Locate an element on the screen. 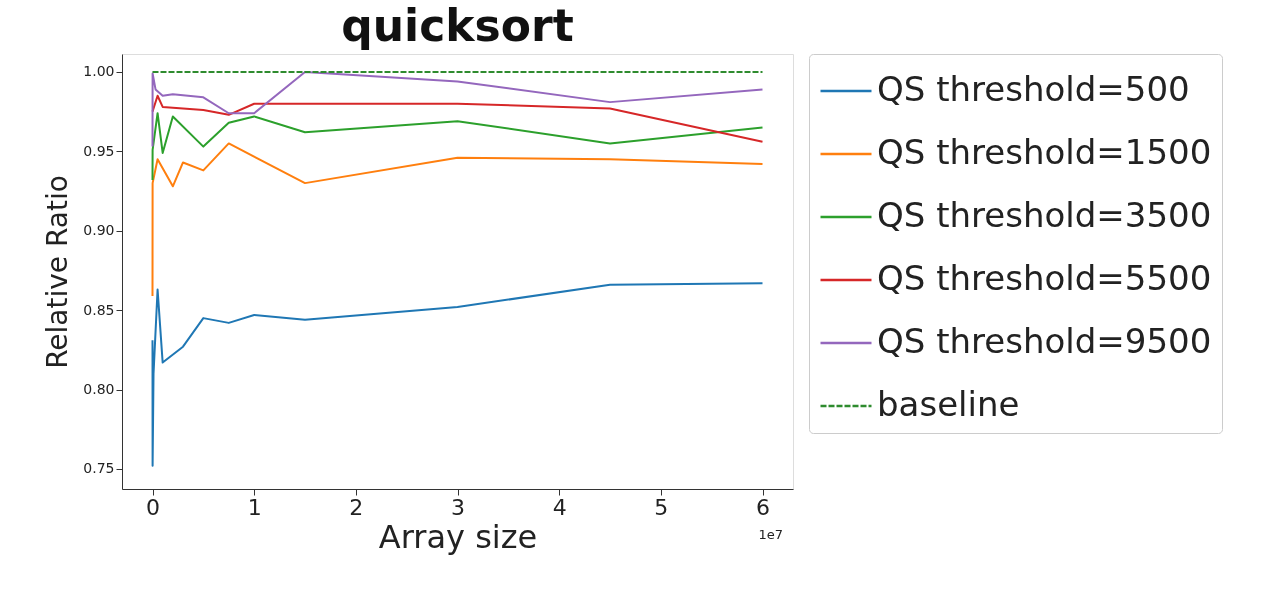 This screenshot has width=1283, height=610. y-tick-label: 0.85 is located at coordinates (99, 309).